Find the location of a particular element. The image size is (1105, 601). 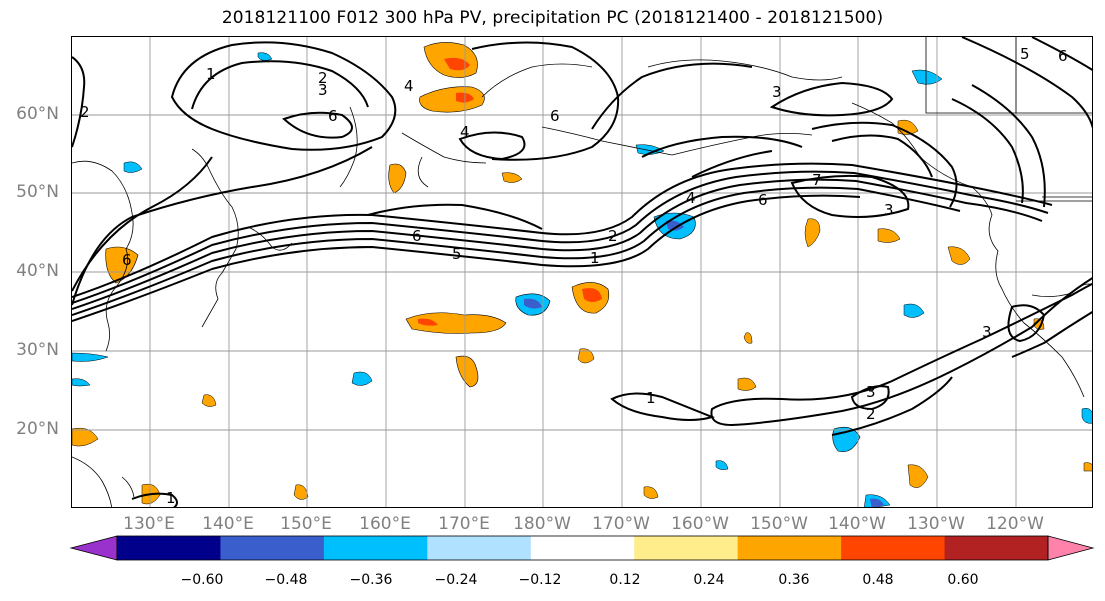

colorbar-tick: 0.24 is located at coordinates (709, 580).